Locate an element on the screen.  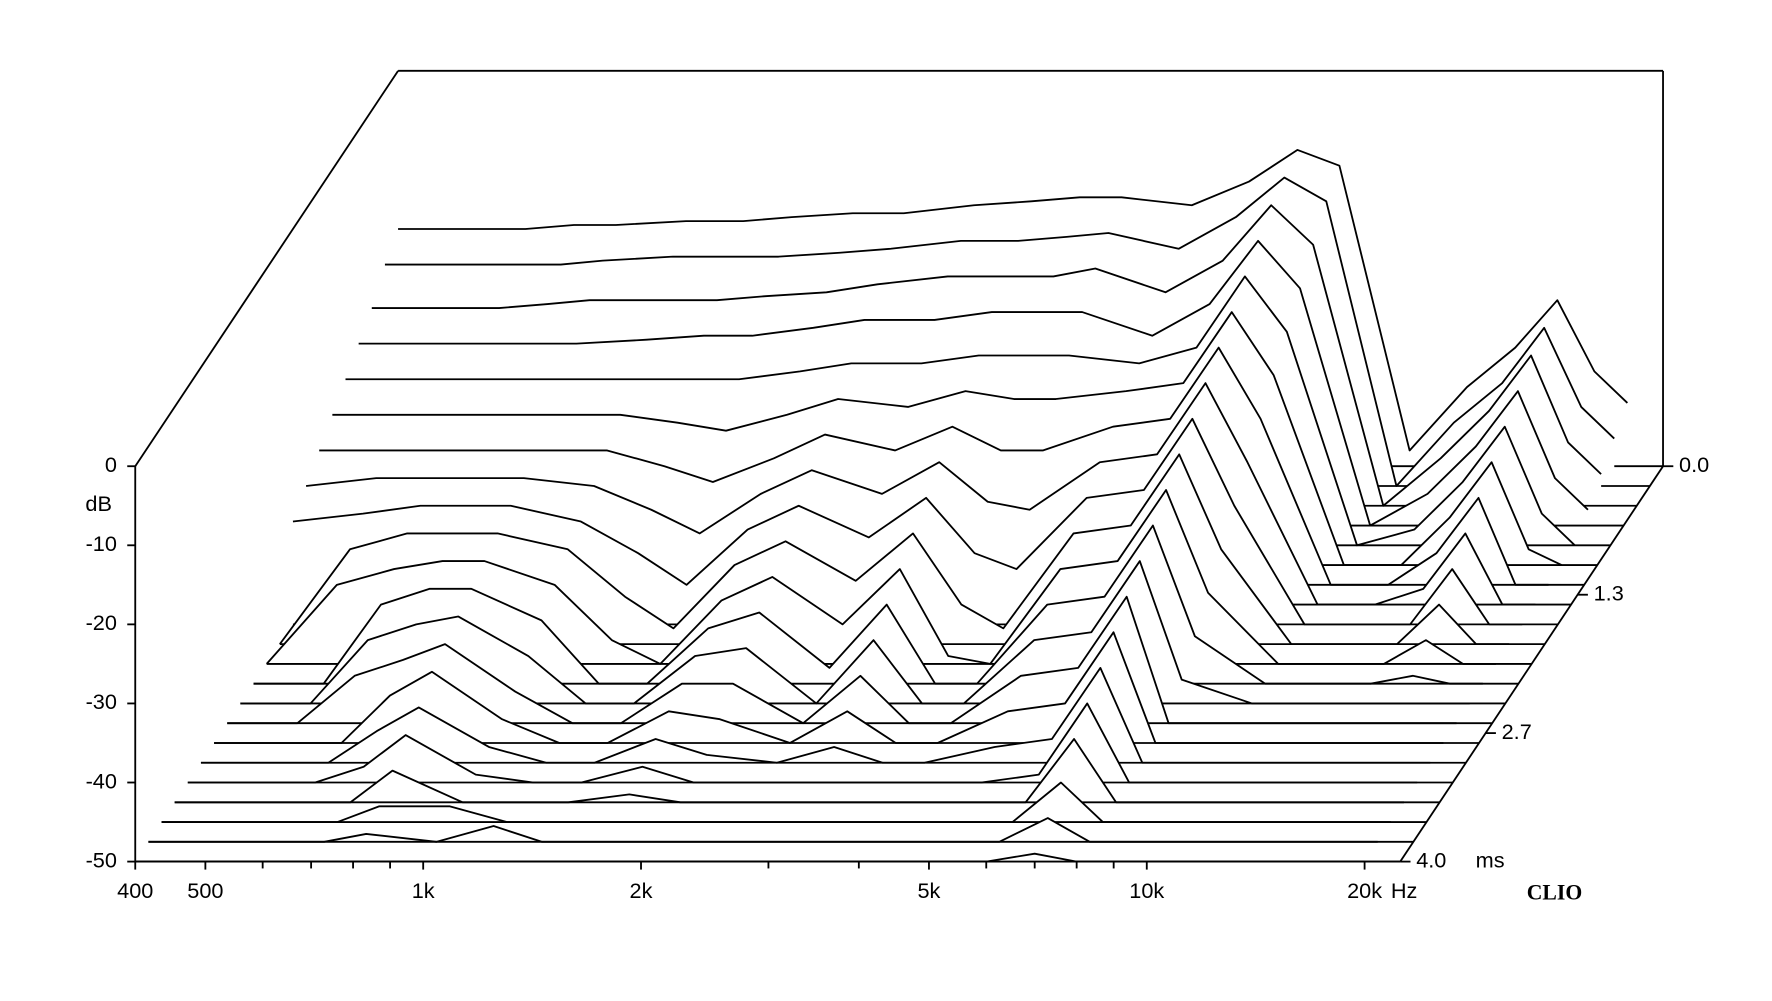
x-unit: Hz is located at coordinates (1404, 890).